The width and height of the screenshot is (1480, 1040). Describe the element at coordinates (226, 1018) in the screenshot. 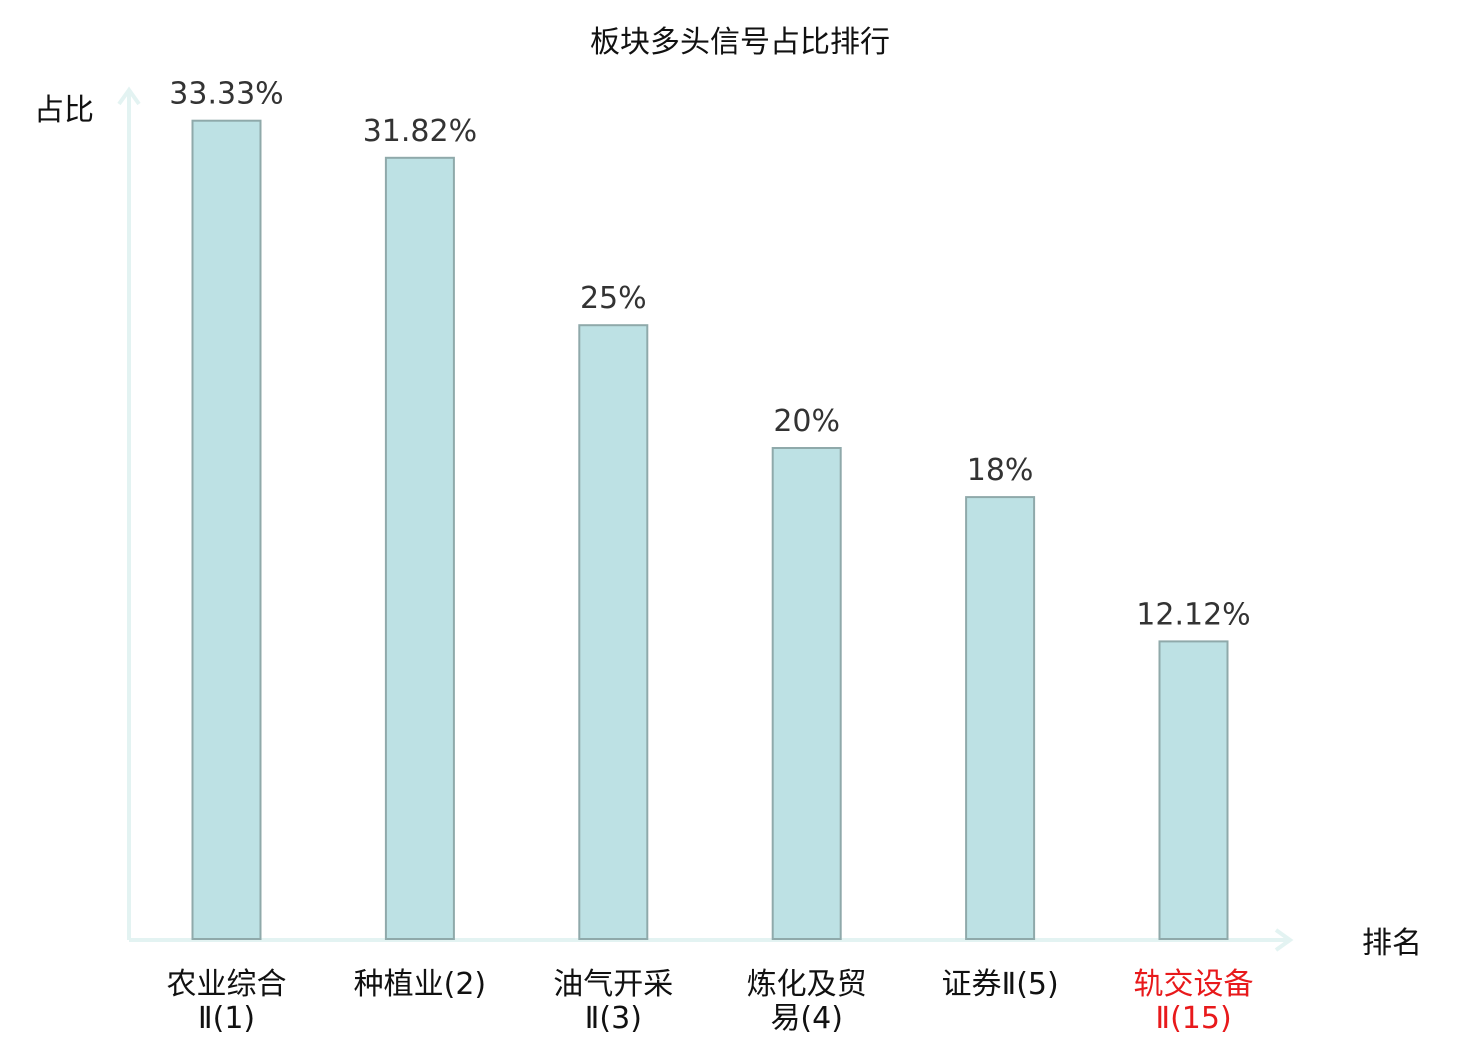

I see `category-label-line: Ⅱ(1)` at that location.